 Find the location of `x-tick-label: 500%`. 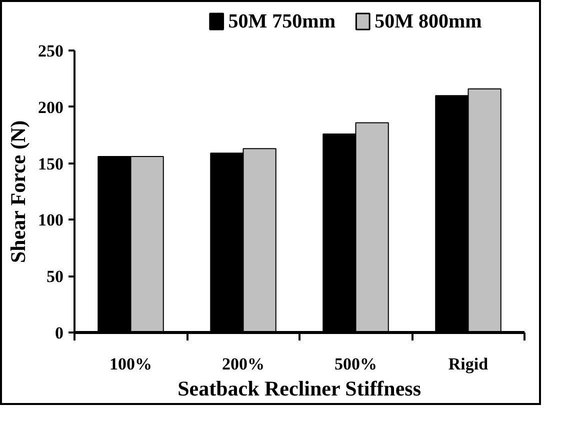

x-tick-label: 500% is located at coordinates (355, 364).